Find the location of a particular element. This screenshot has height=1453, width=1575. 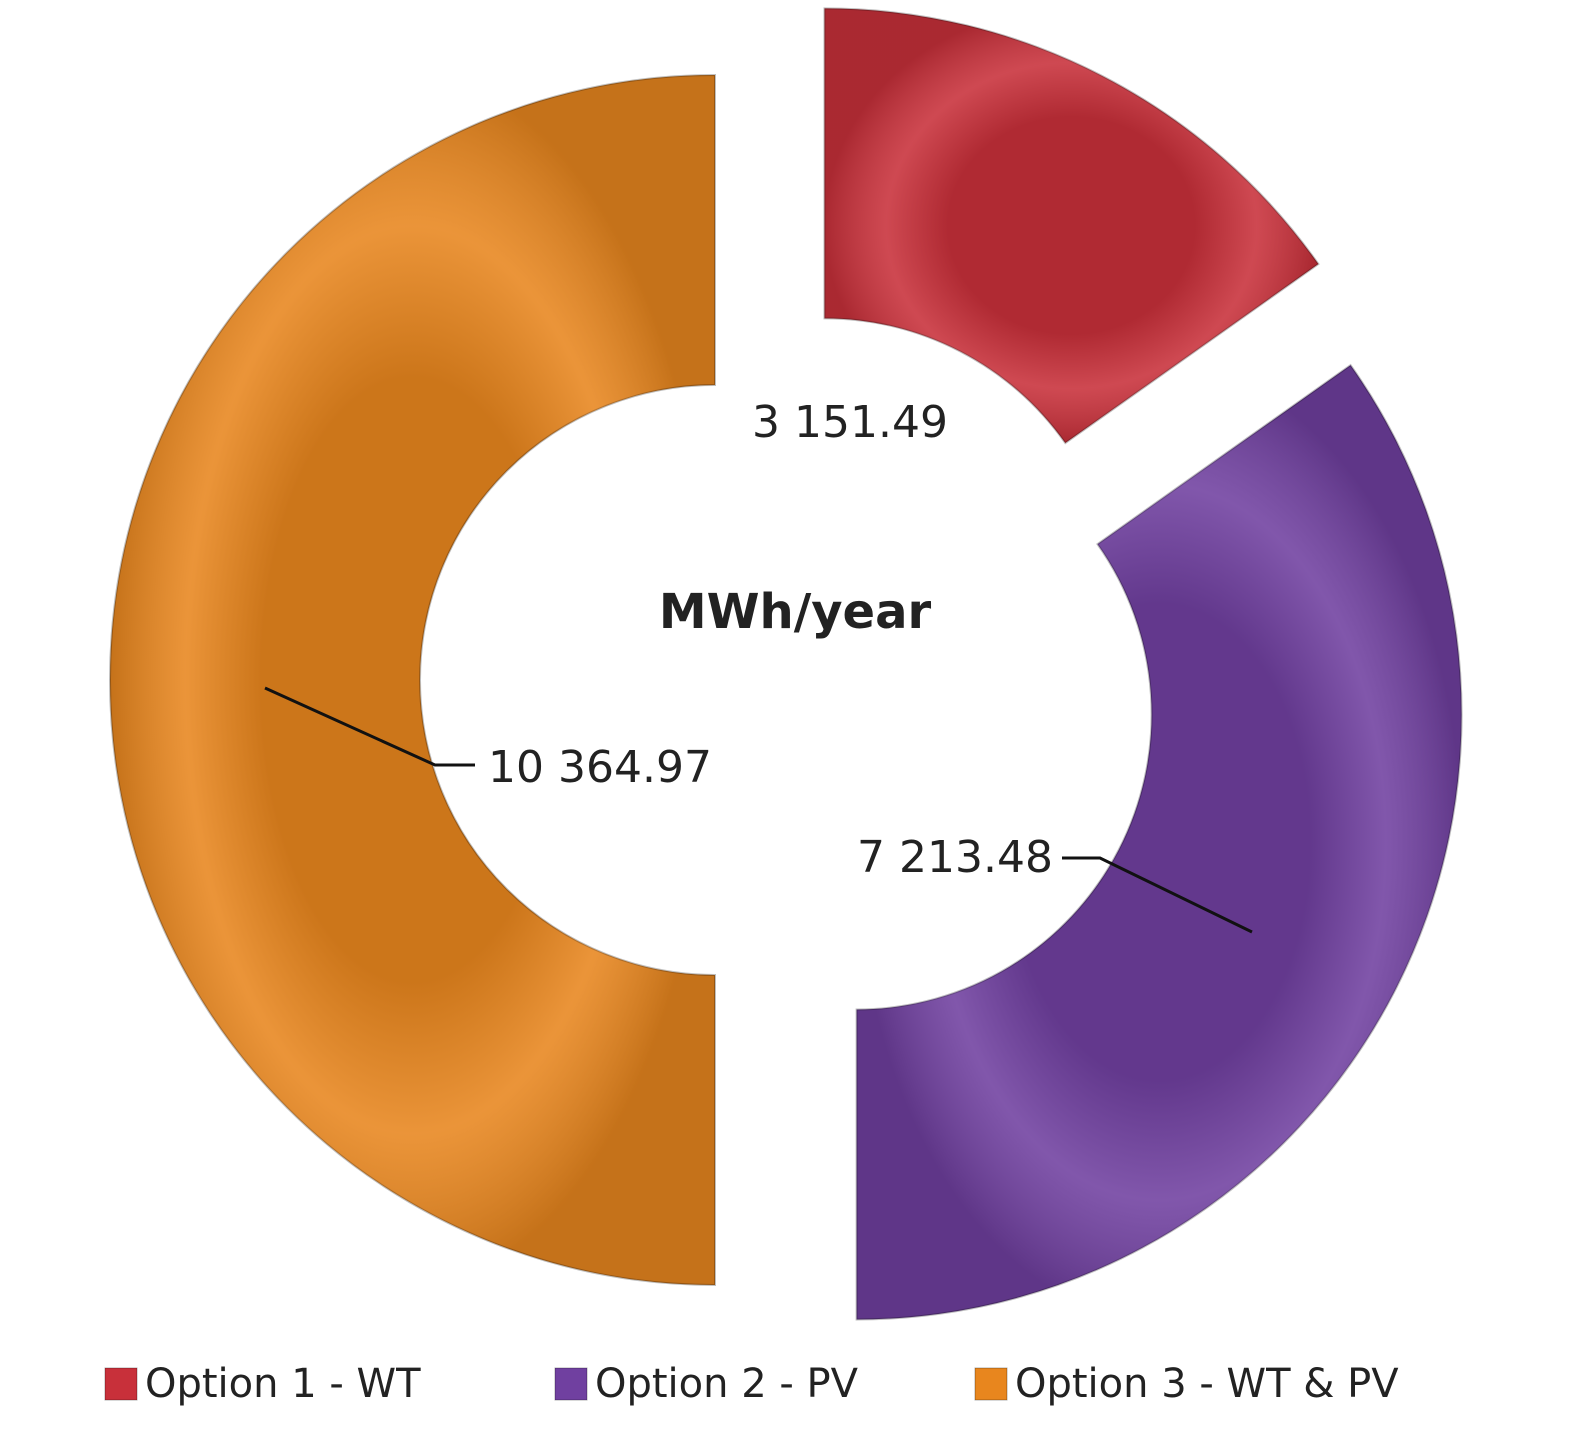

donut-segment is located at coordinates (1071, 226).